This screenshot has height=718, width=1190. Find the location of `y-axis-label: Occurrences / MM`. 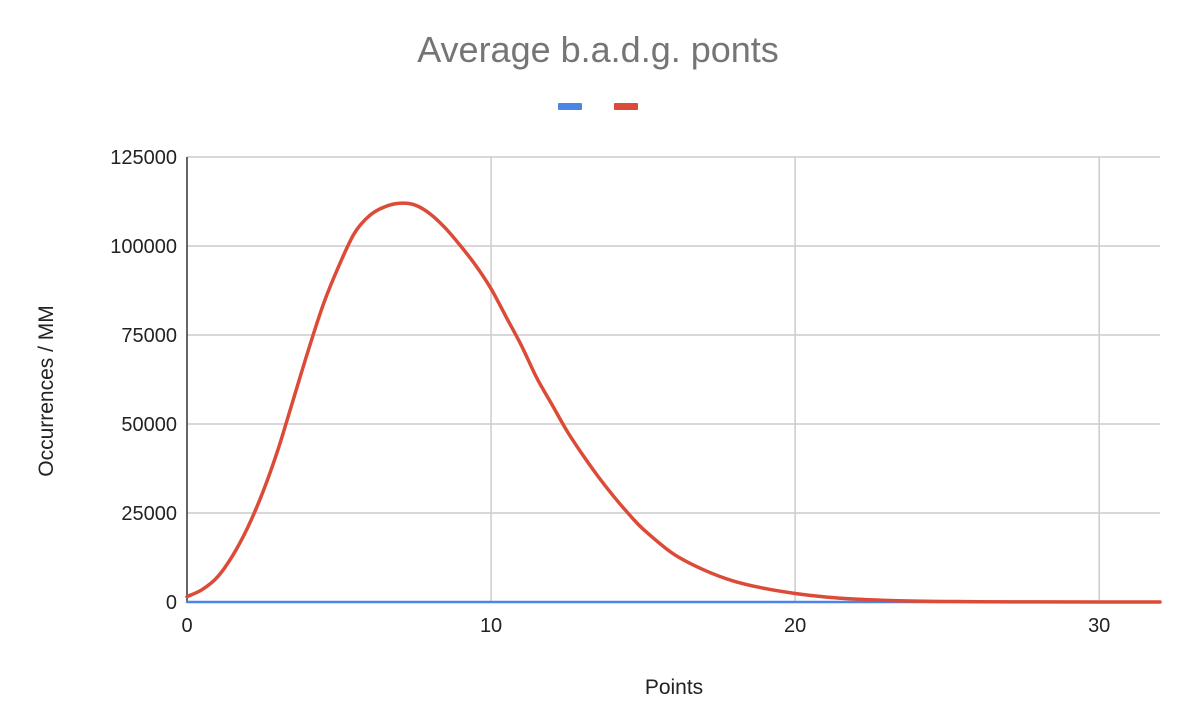

y-axis-label: Occurrences / MM is located at coordinates (46, 391).